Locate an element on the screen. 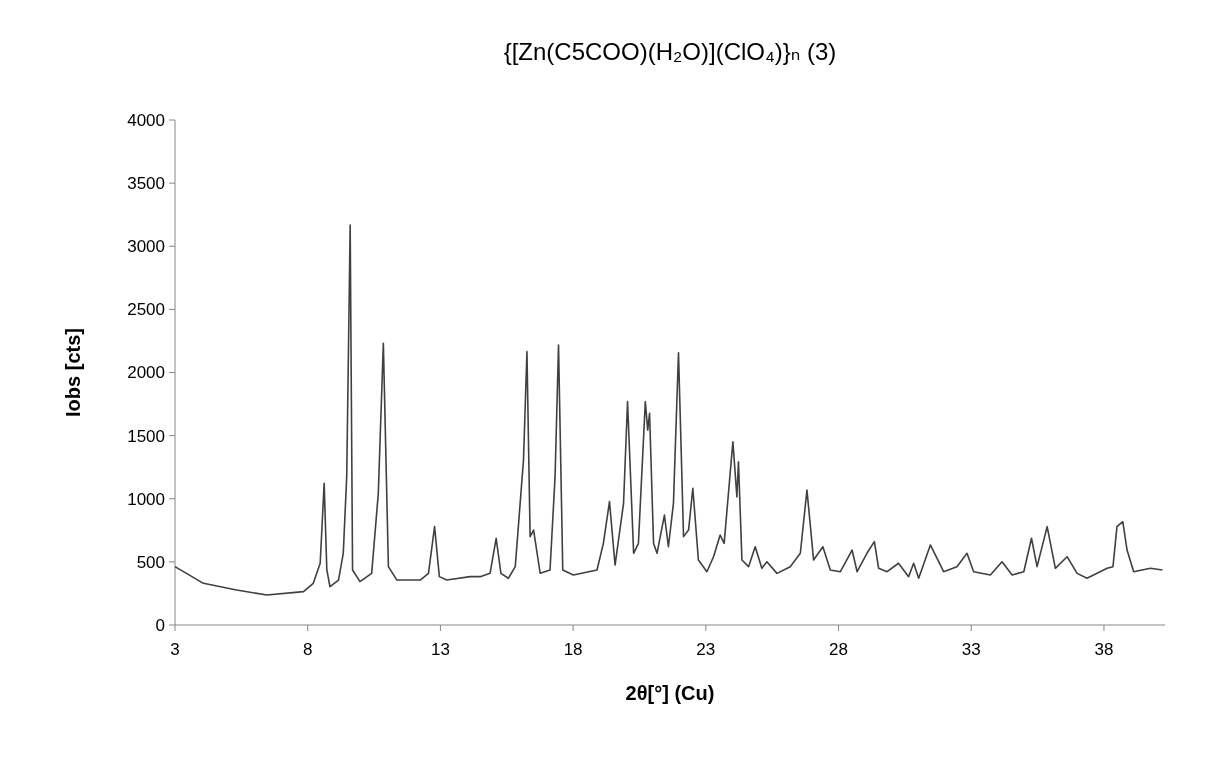  y-tick-label: 3500 is located at coordinates (146, 184).